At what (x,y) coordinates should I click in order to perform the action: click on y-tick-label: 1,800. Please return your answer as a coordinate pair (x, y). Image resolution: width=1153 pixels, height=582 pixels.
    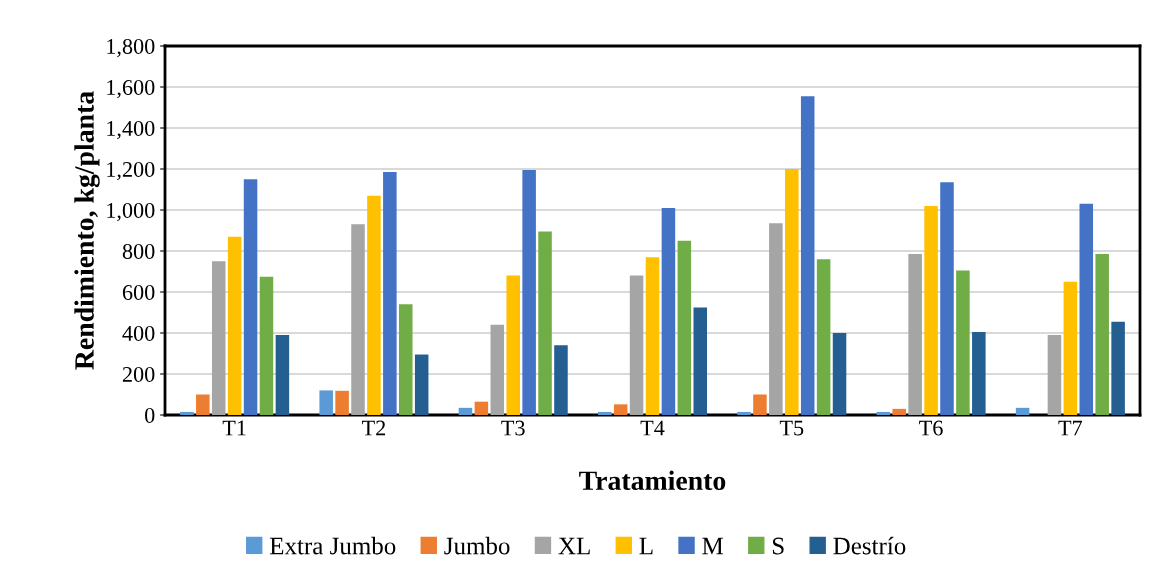
    Looking at the image, I should click on (131, 48).